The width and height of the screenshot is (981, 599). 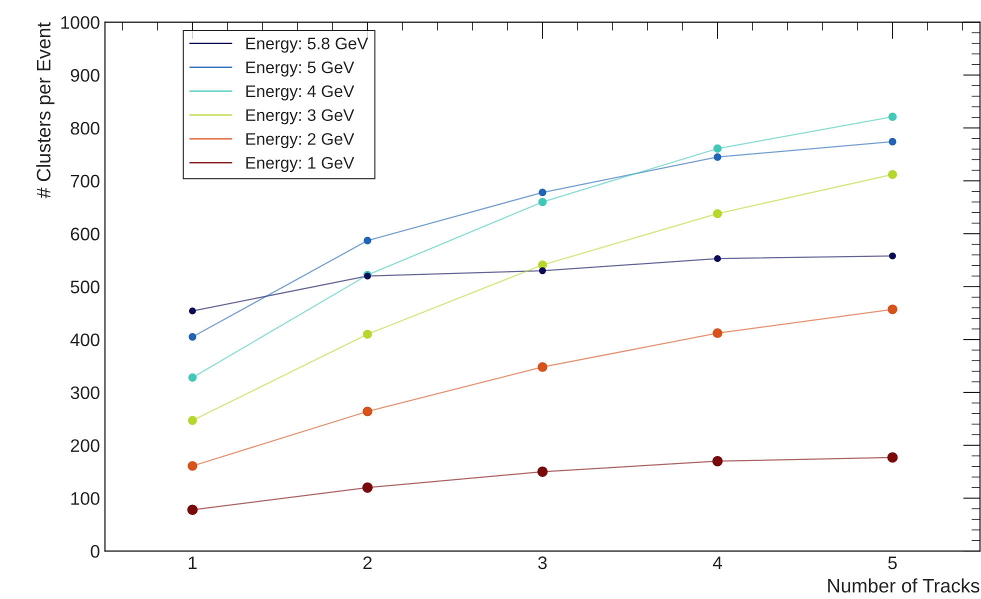 What do you see at coordinates (85, 128) in the screenshot?
I see `y-tick-label: 800` at bounding box center [85, 128].